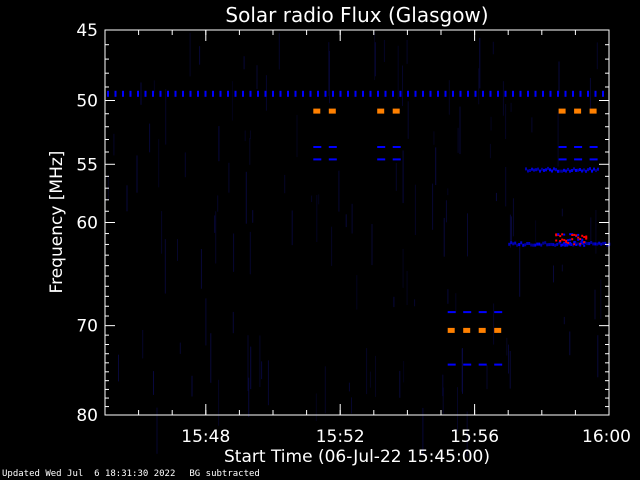  What do you see at coordinates (87, 224) in the screenshot?
I see `y-tick-label: 60` at bounding box center [87, 224].